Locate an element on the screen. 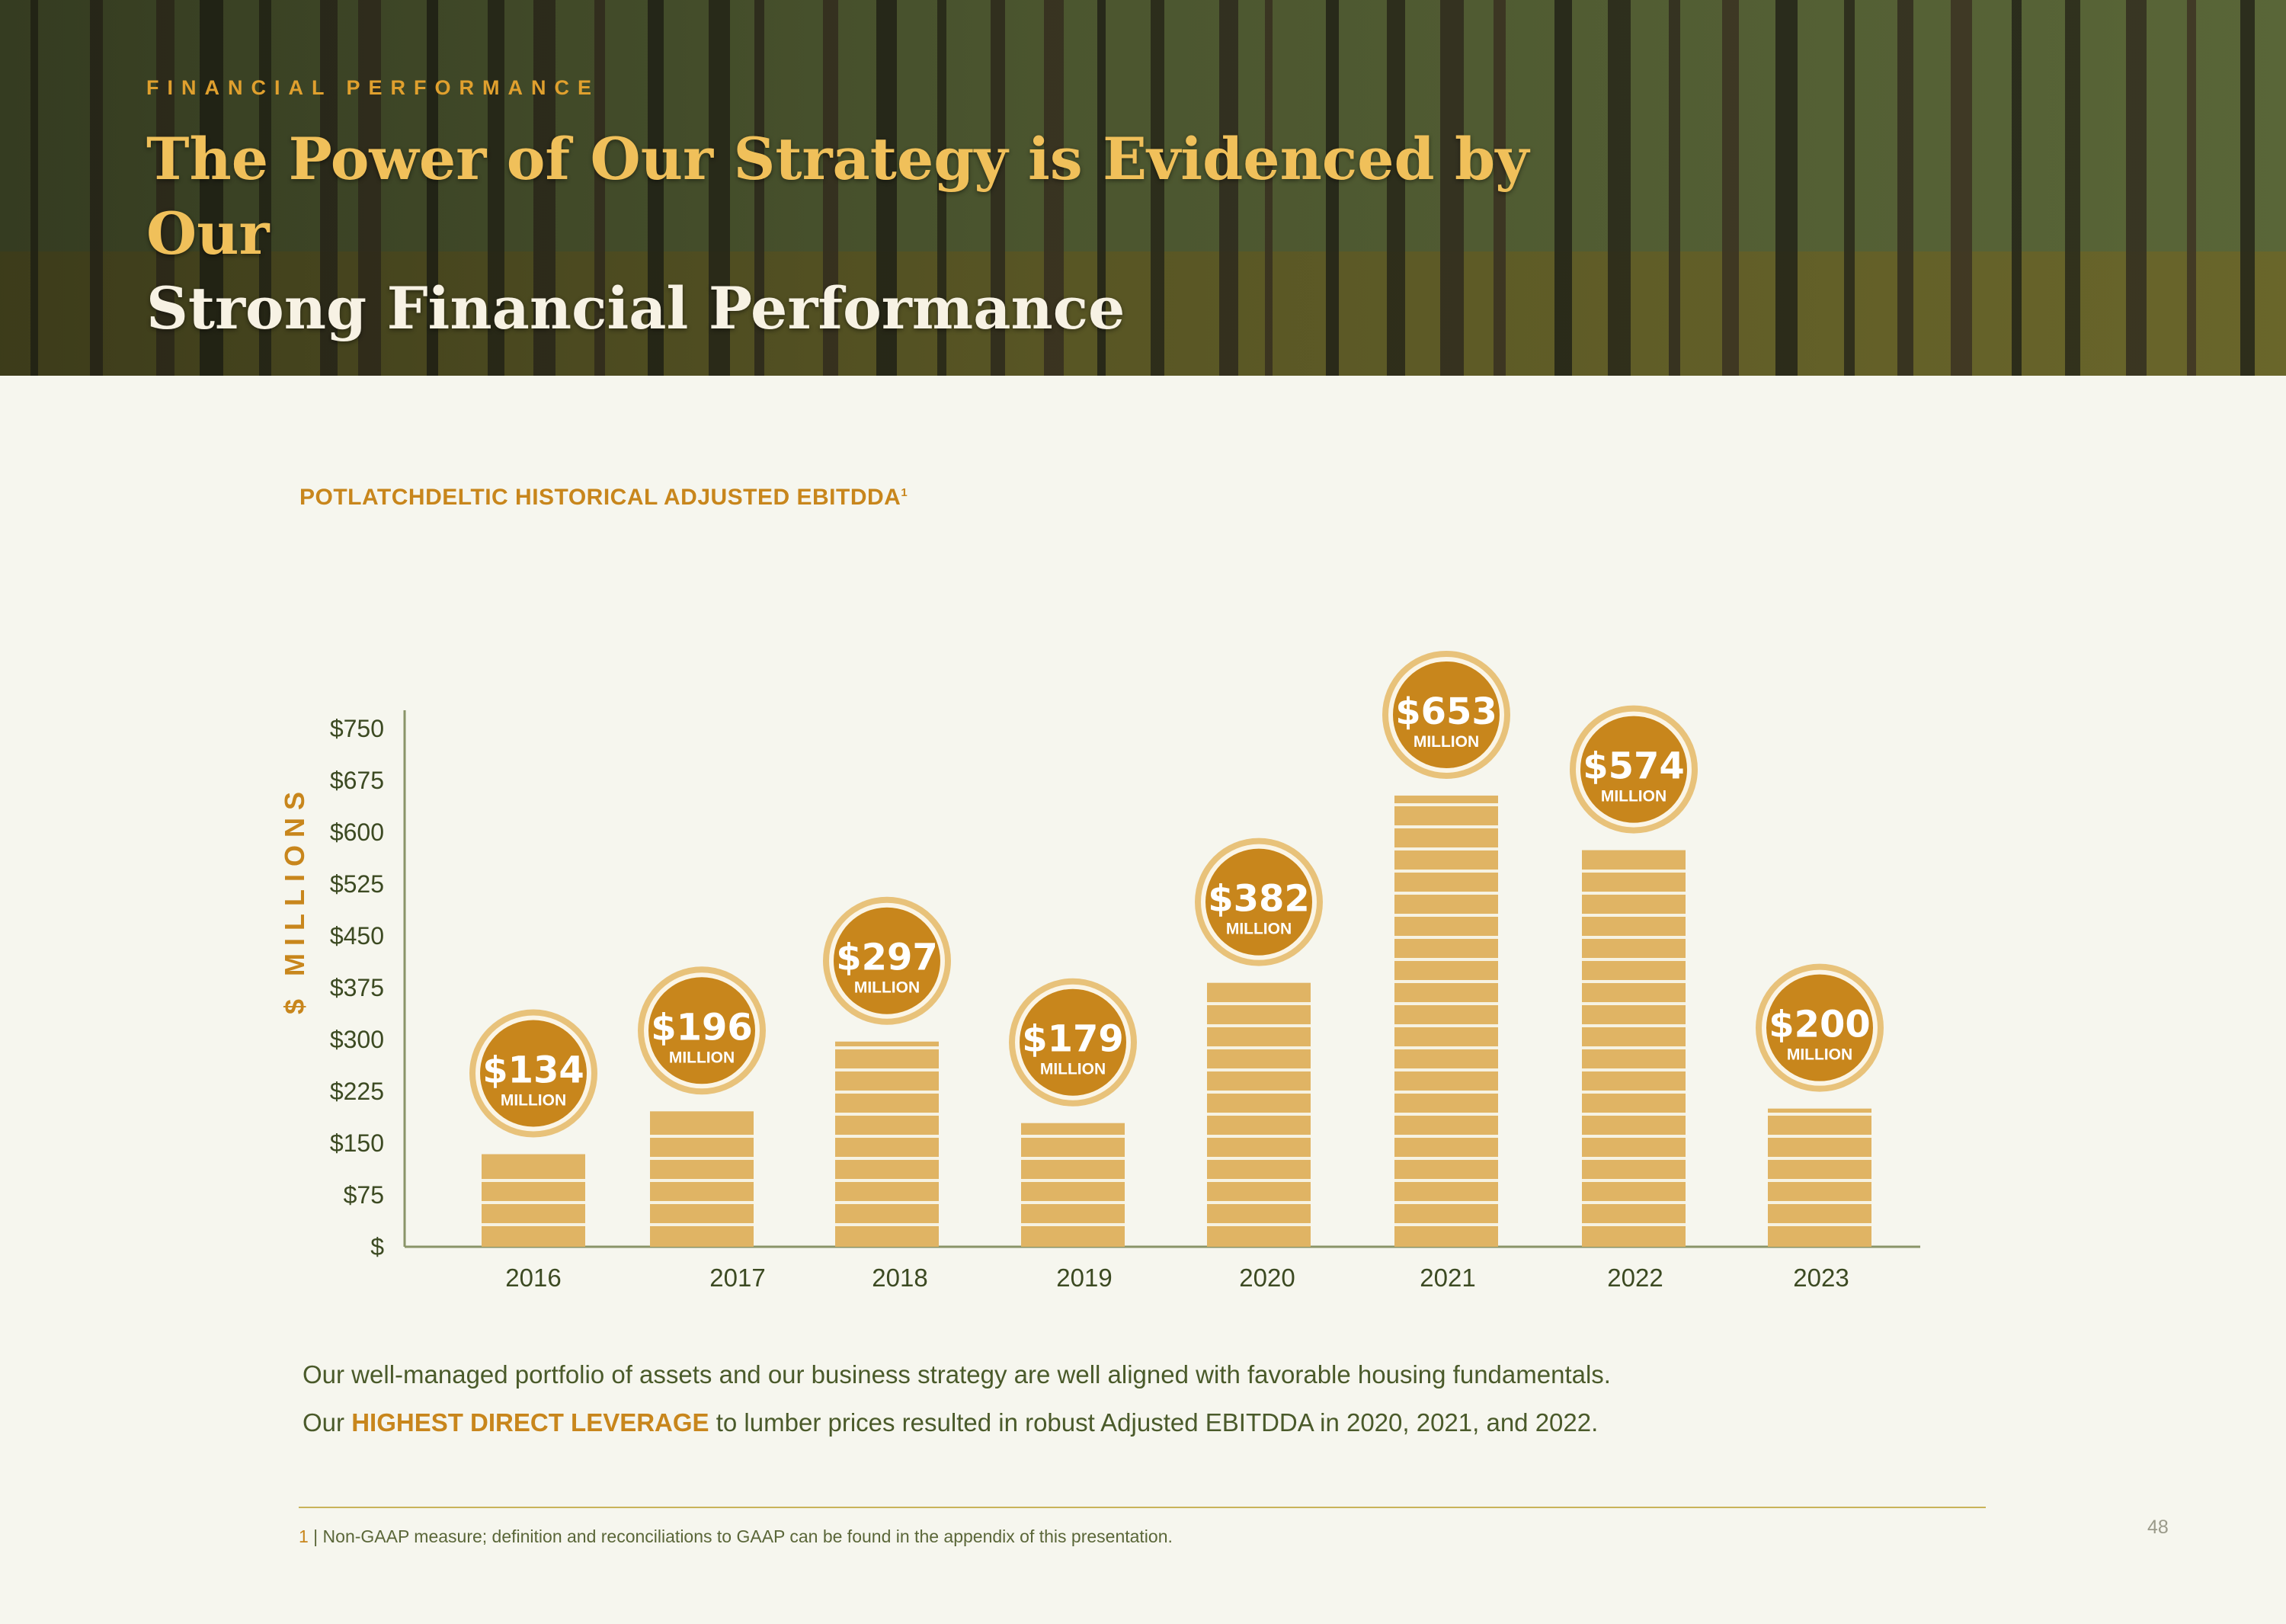 The image size is (2286, 1624). y-tick-label: $750 is located at coordinates (357, 728).